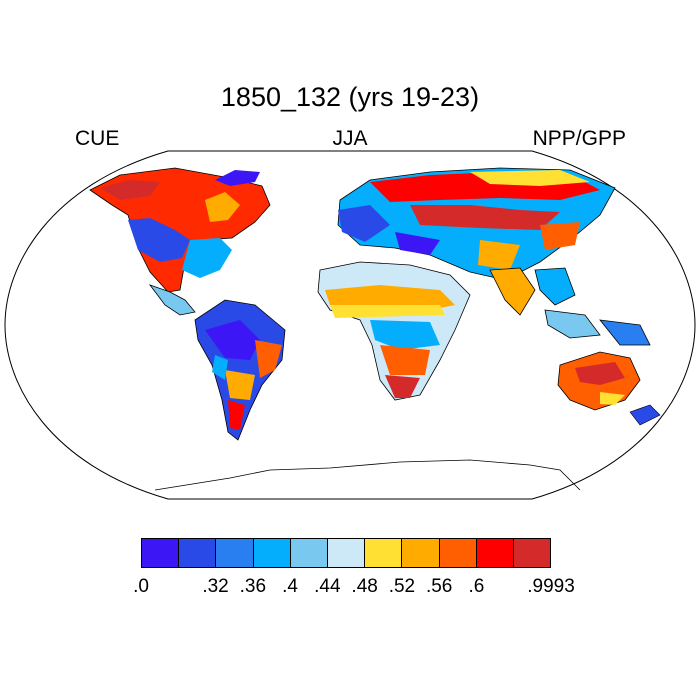 This screenshot has width=700, height=700. What do you see at coordinates (579, 138) in the screenshot?
I see `units-label: NPP/GPP` at bounding box center [579, 138].